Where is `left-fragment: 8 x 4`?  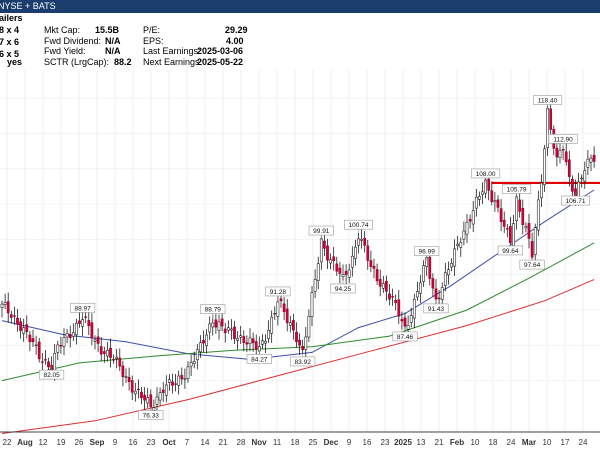 left-fragment: 8 x 4 is located at coordinates (10, 30).